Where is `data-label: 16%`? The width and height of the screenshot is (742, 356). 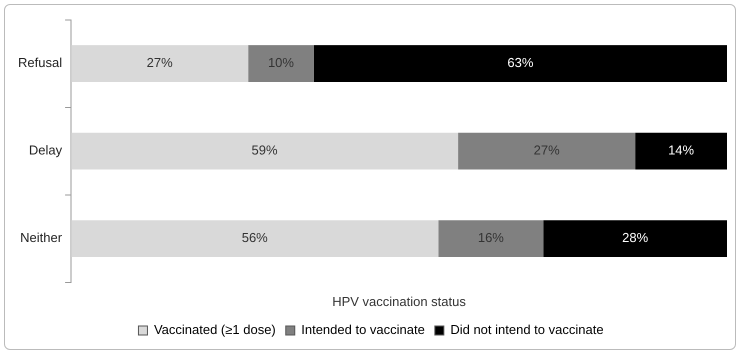
data-label: 16% is located at coordinates (491, 238).